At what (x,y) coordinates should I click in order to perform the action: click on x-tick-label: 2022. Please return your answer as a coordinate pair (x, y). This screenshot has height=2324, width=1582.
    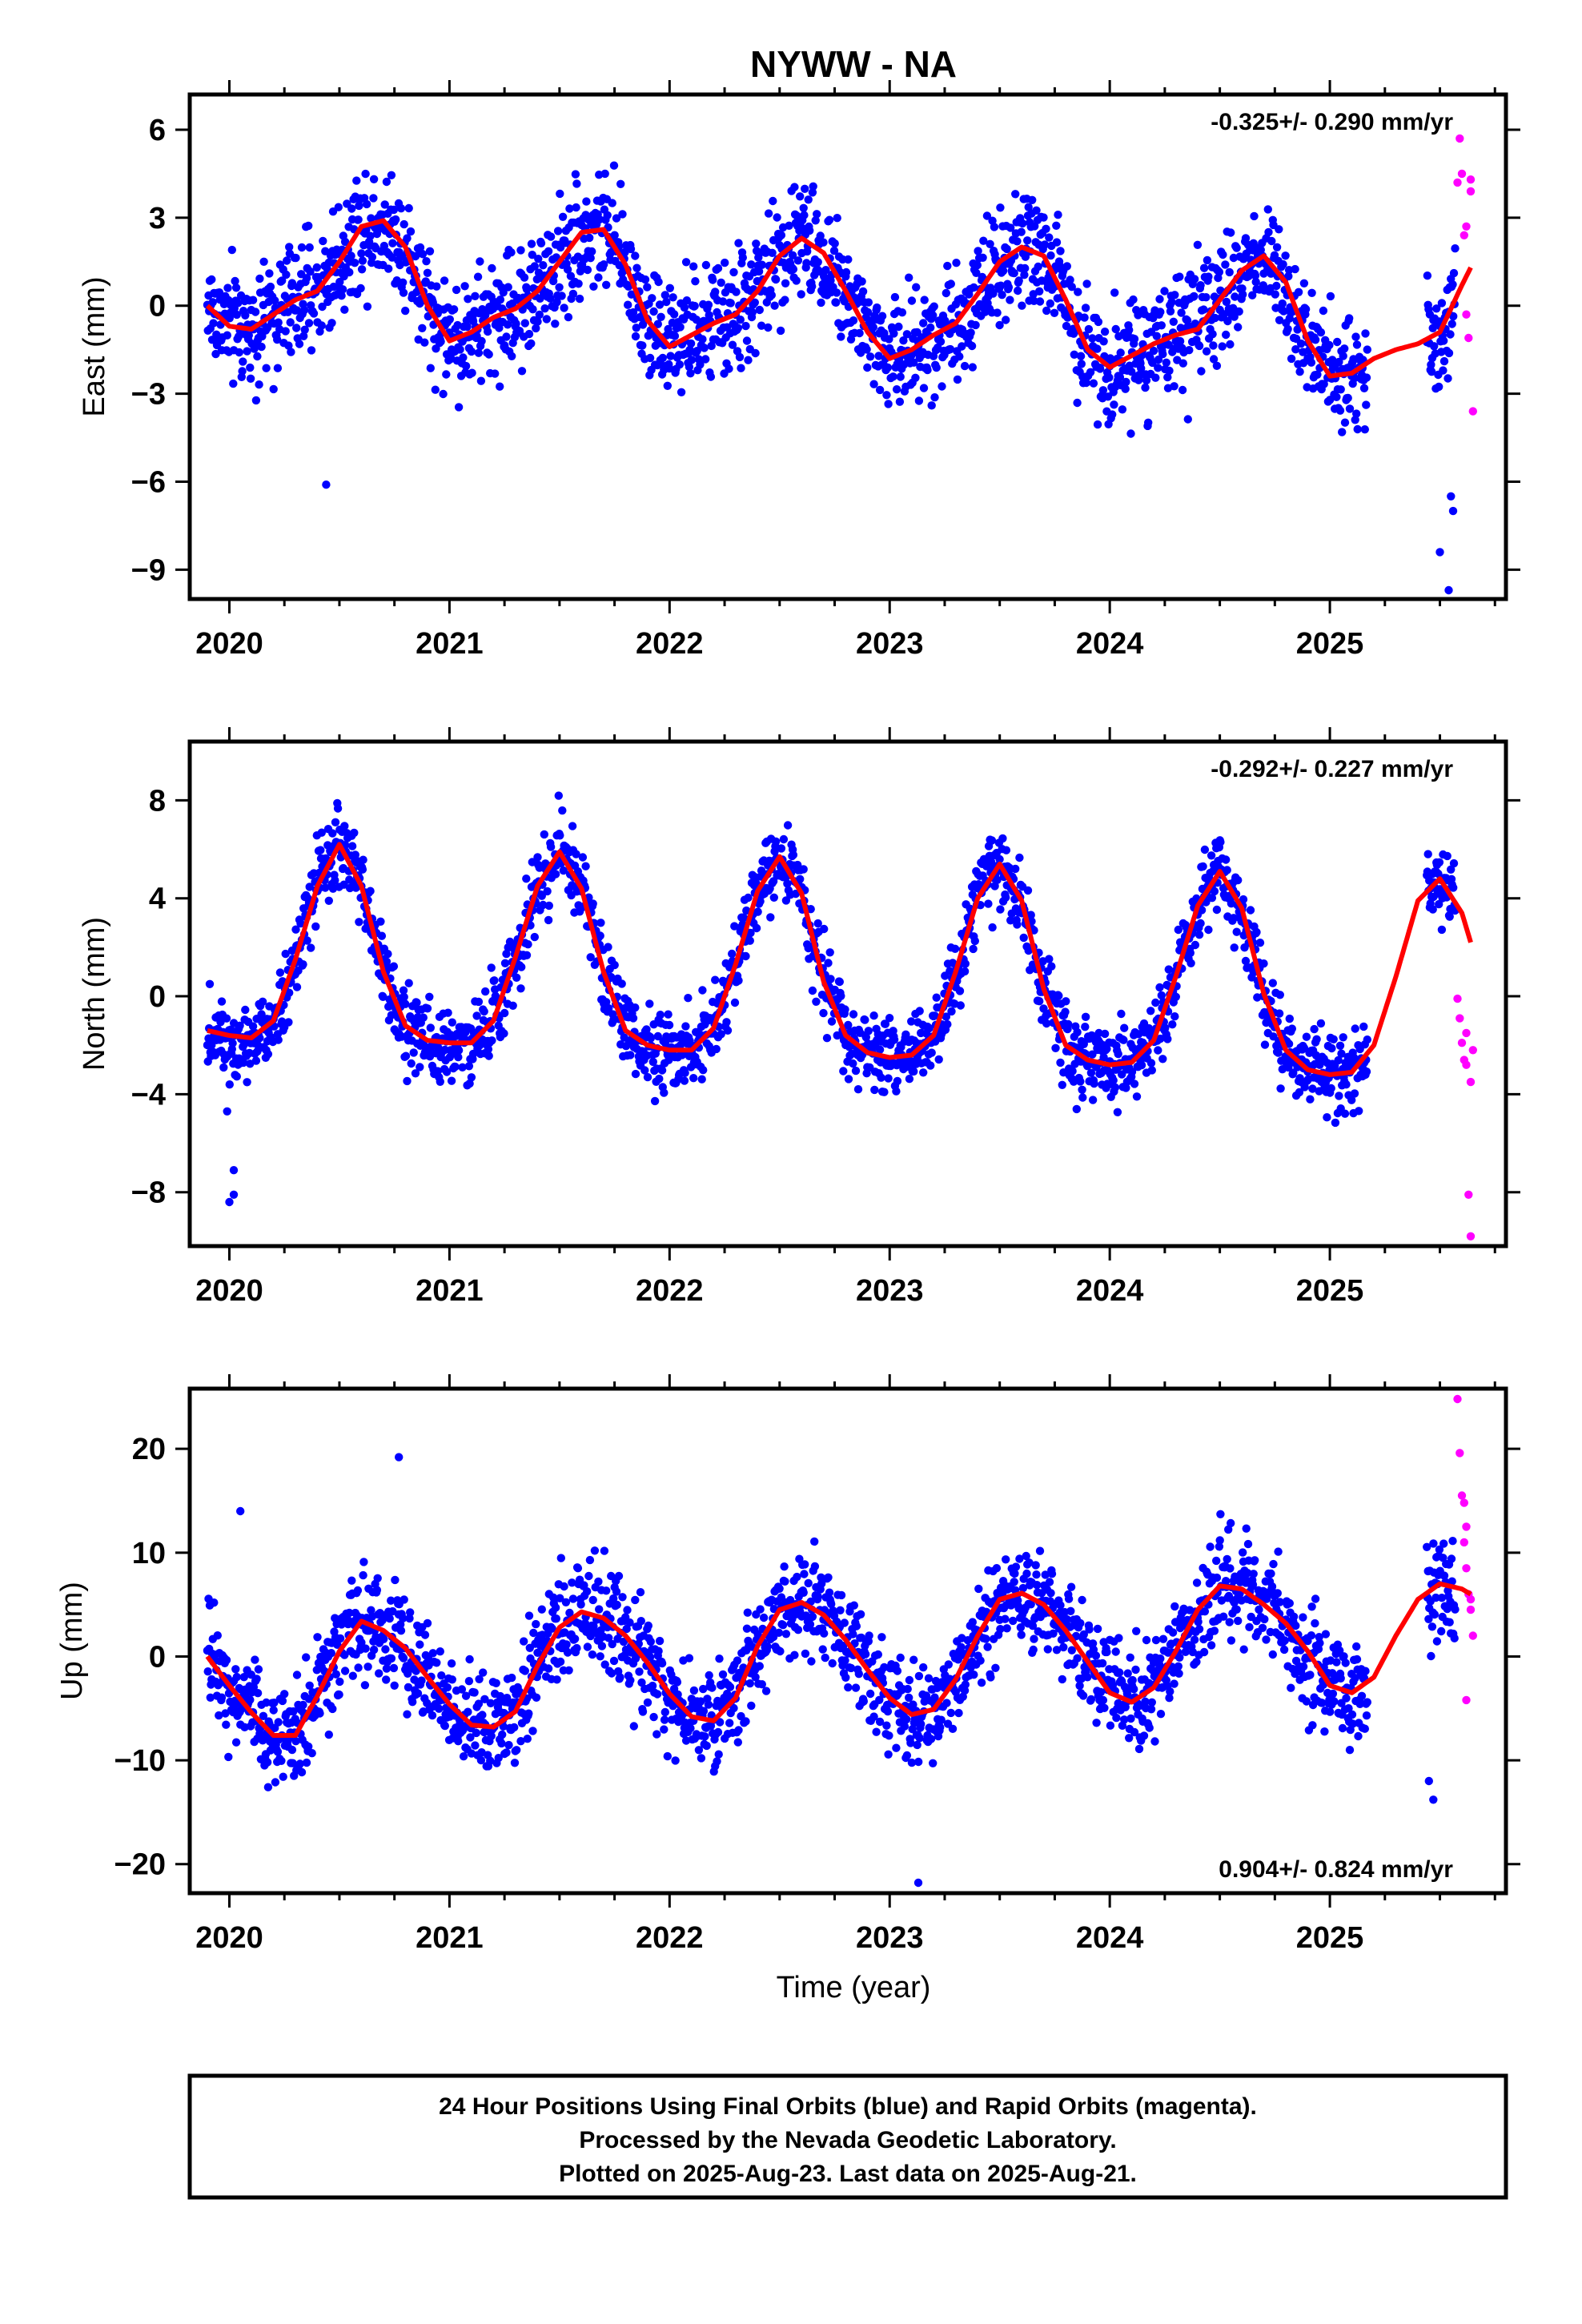
    Looking at the image, I should click on (670, 644).